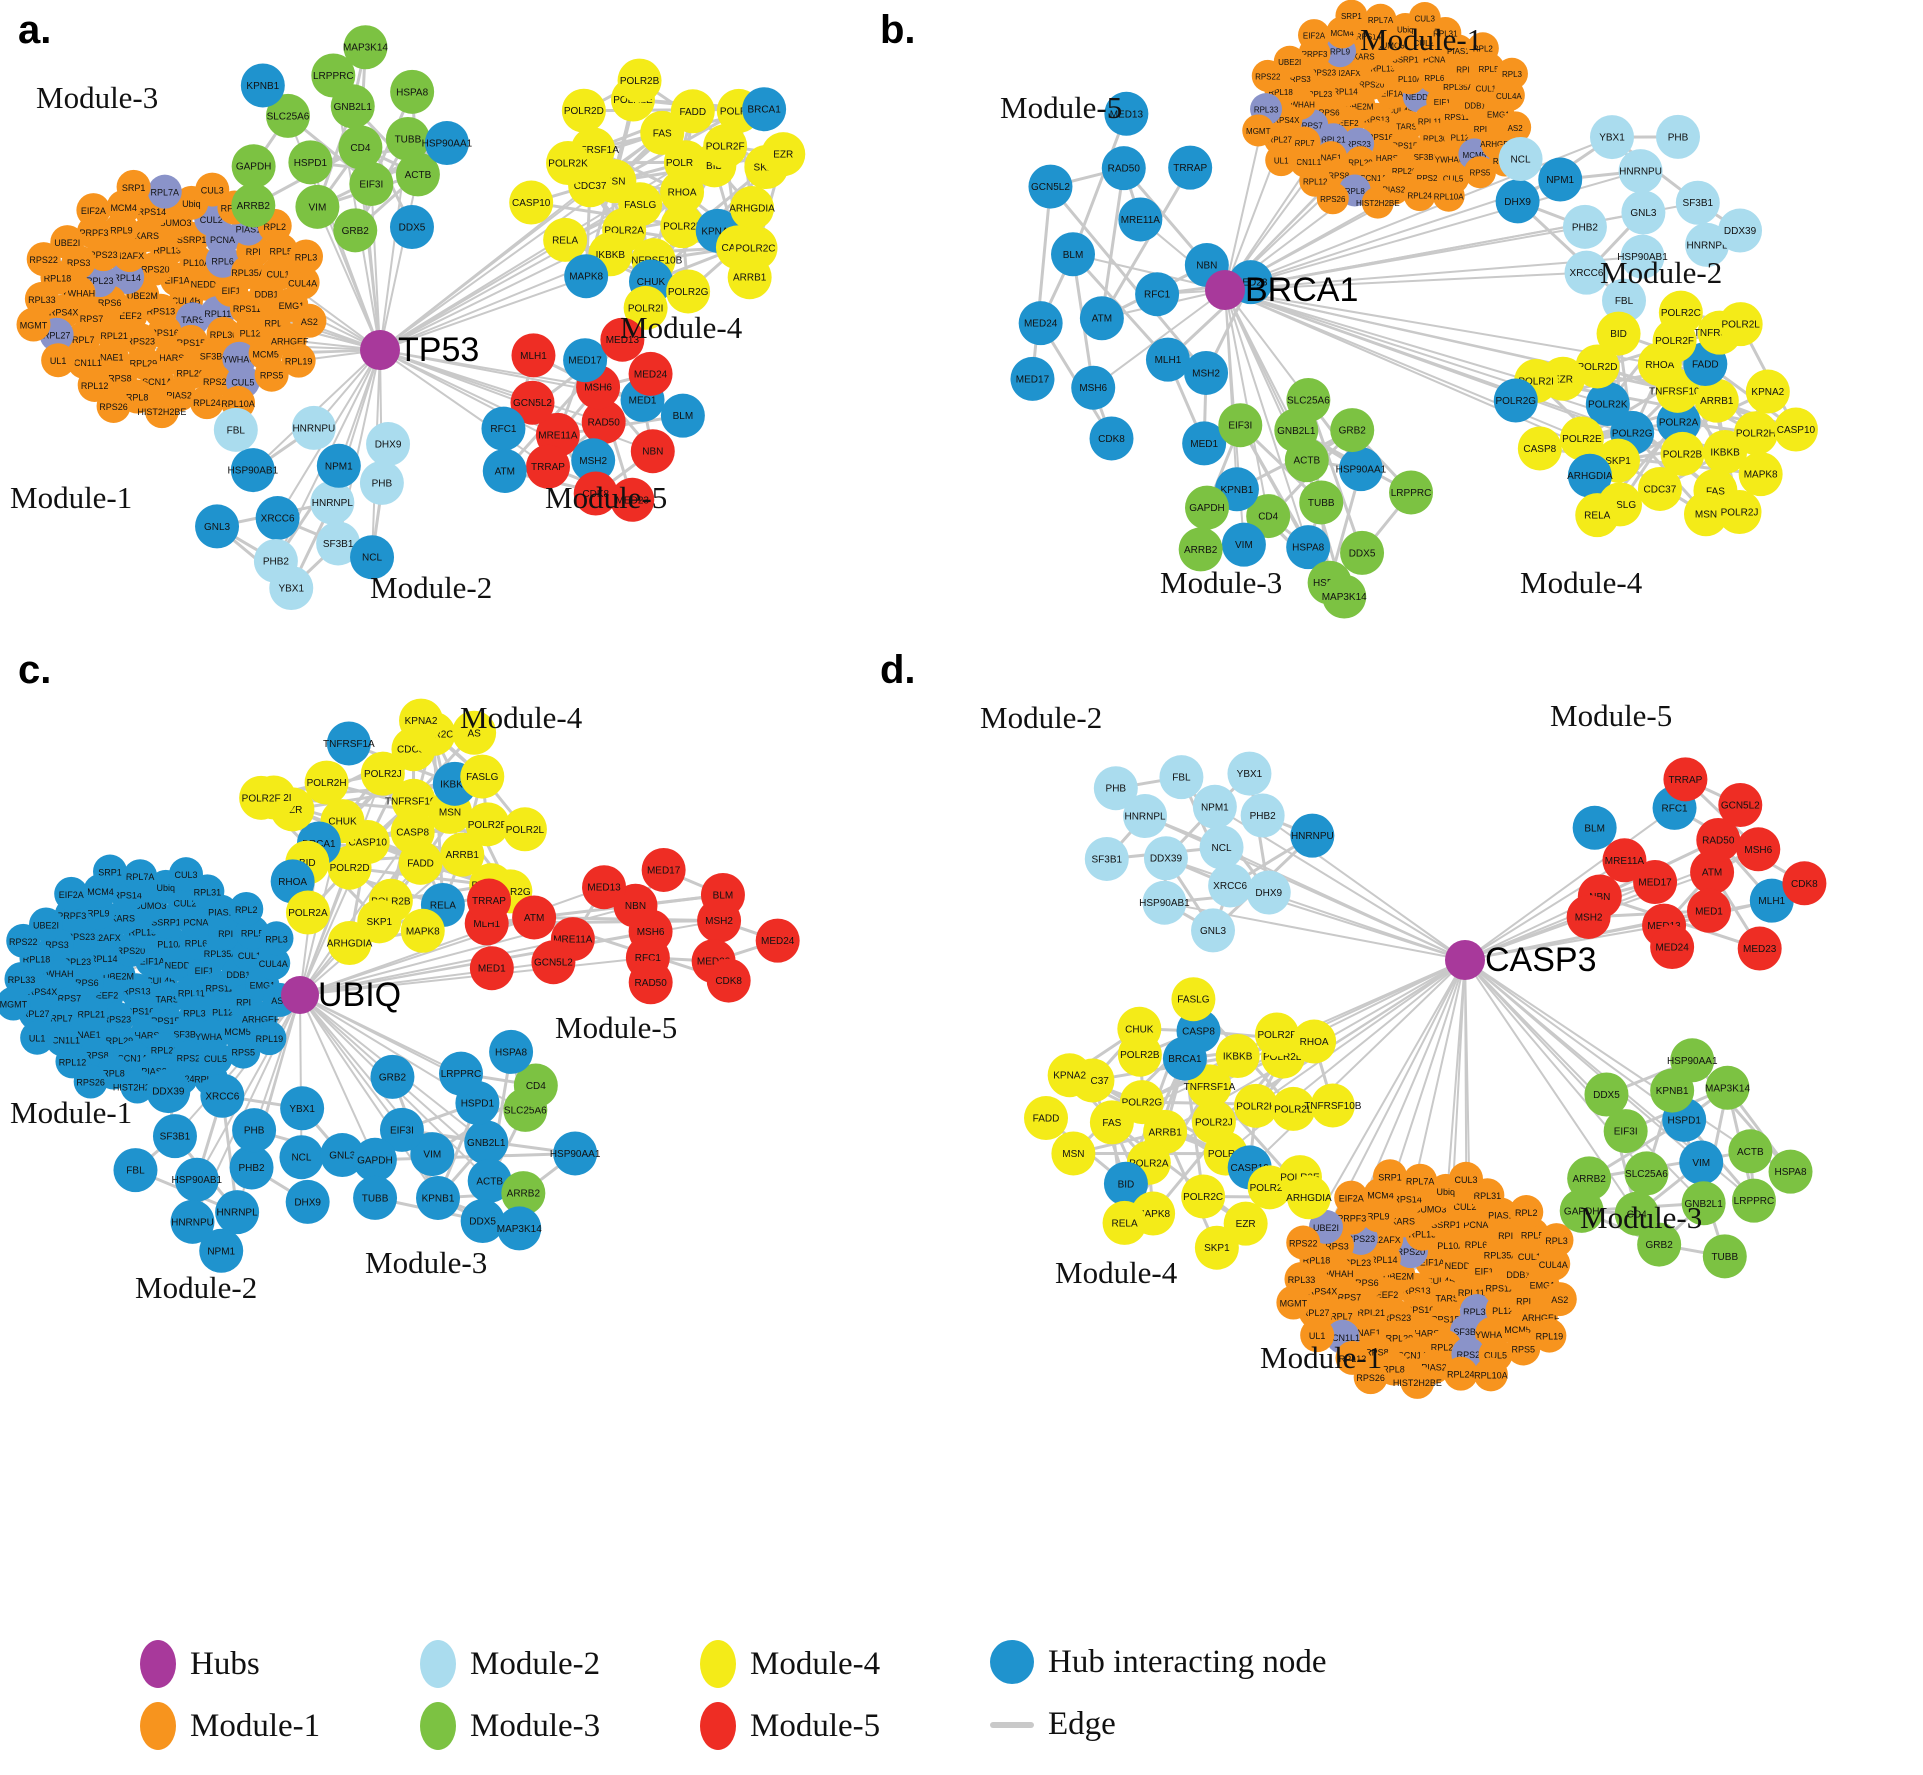 The width and height of the screenshot is (1923, 1775). I want to click on network-node: HSPD1, so click(310, 162).